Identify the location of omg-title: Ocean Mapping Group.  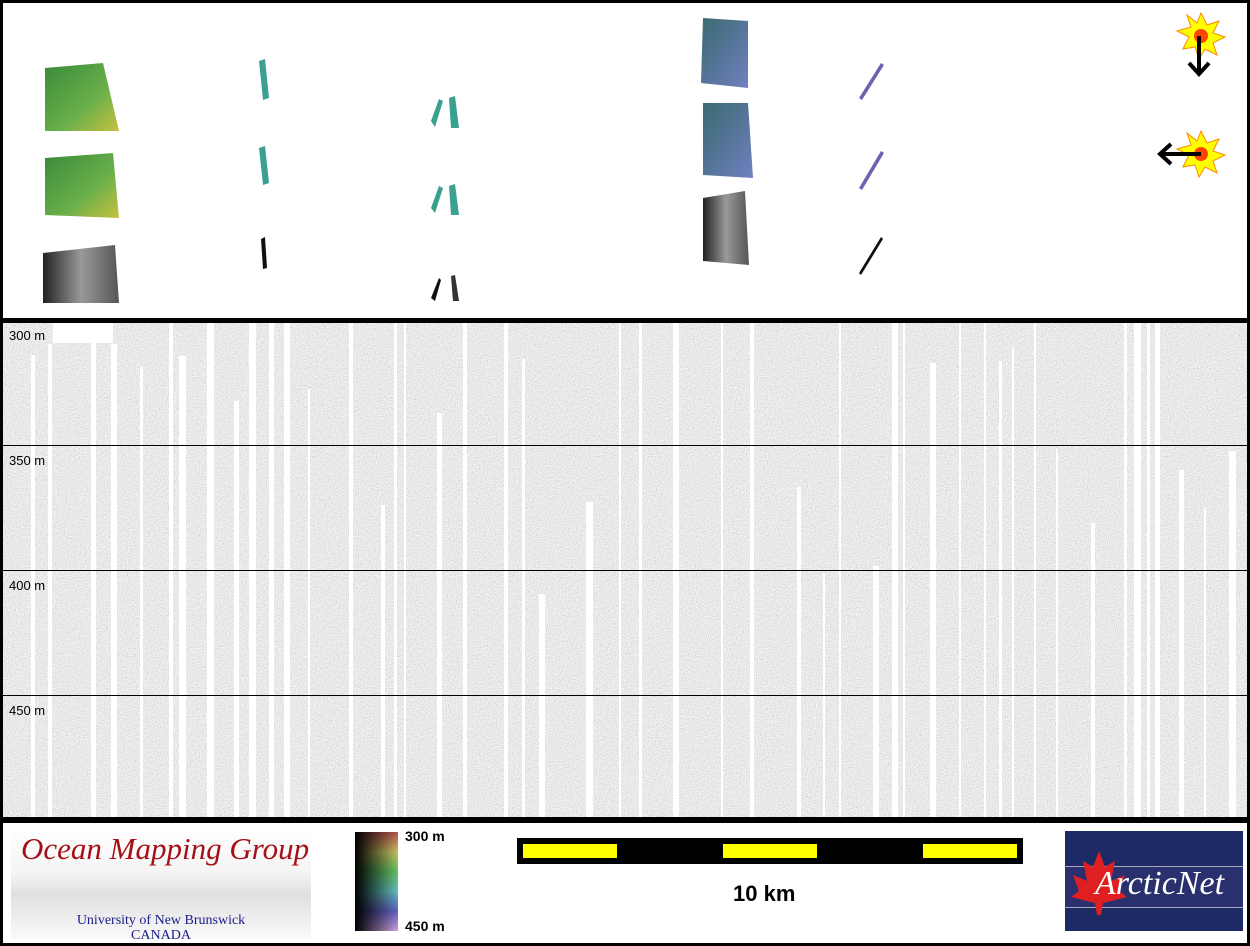
(165, 848).